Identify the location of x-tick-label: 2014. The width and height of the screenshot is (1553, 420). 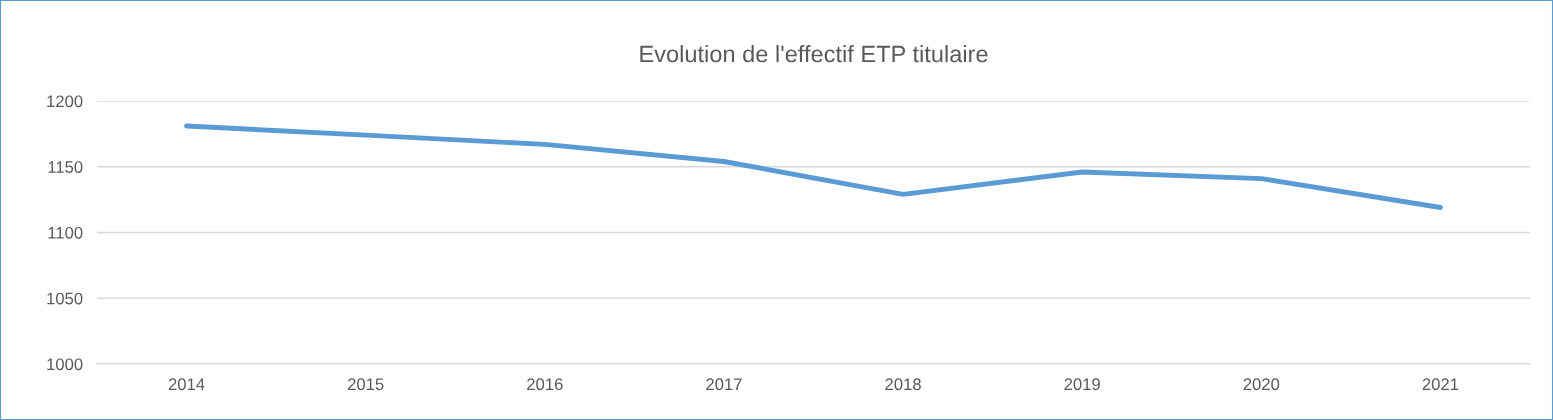
(186, 384).